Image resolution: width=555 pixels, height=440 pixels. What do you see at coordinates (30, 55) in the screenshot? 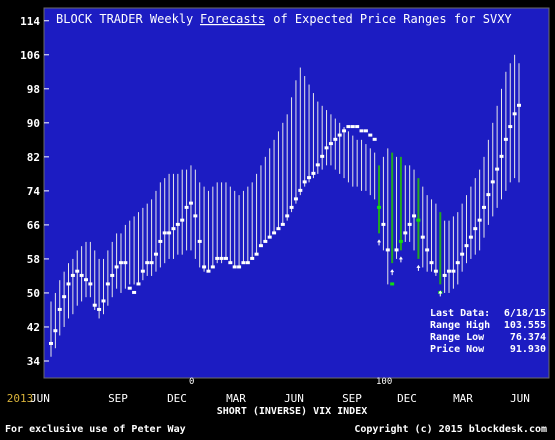
I see `y-tick-label: 106` at bounding box center [30, 55].